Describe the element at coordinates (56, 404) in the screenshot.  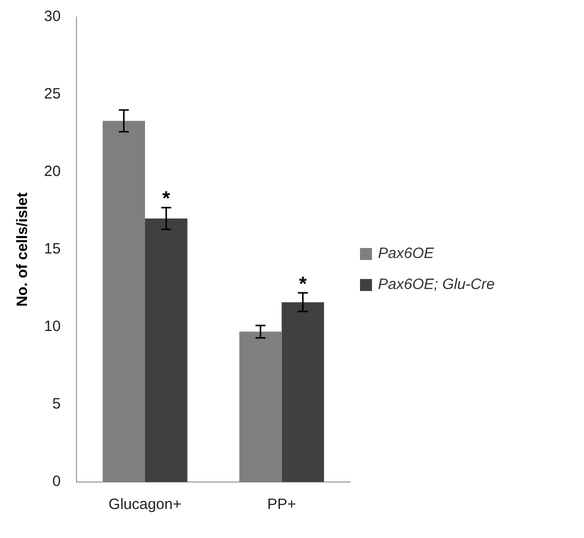
I see `y-tick-label: 5` at that location.